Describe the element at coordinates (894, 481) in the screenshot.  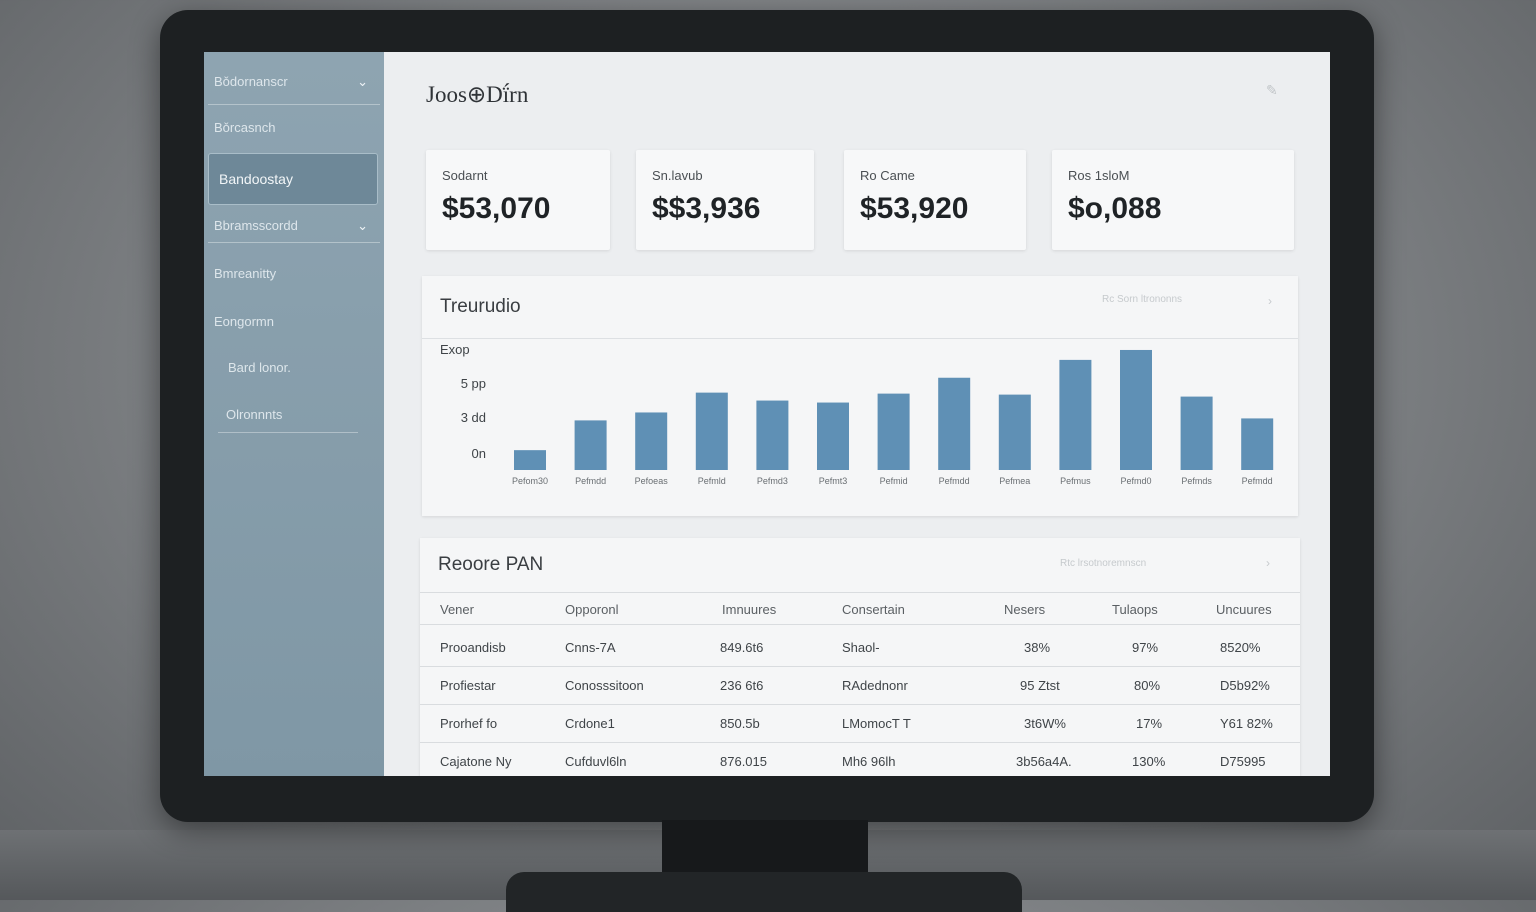
I see `x-tick-label: Pefmid` at that location.